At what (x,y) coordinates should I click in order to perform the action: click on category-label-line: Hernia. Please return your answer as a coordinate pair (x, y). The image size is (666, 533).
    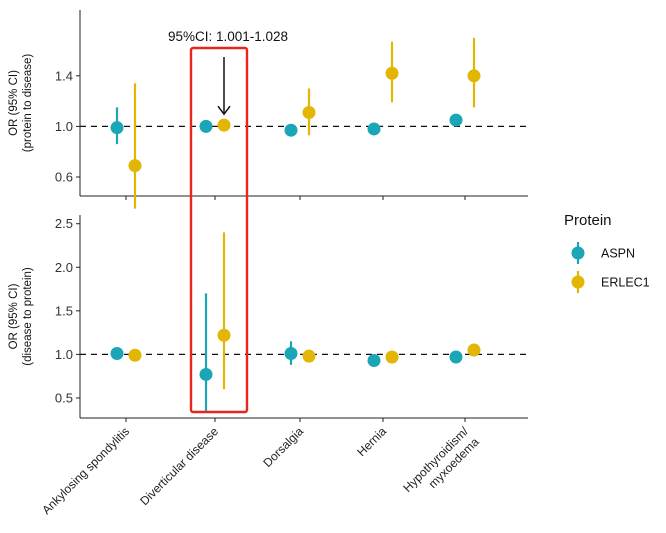
    Looking at the image, I should click on (371, 441).